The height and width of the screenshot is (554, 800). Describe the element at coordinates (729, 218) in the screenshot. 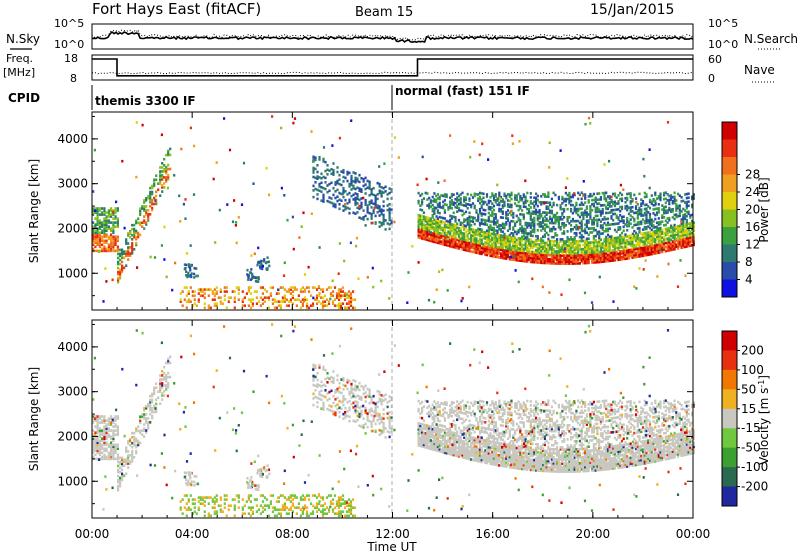

I see `colorbar-swatch` at that location.